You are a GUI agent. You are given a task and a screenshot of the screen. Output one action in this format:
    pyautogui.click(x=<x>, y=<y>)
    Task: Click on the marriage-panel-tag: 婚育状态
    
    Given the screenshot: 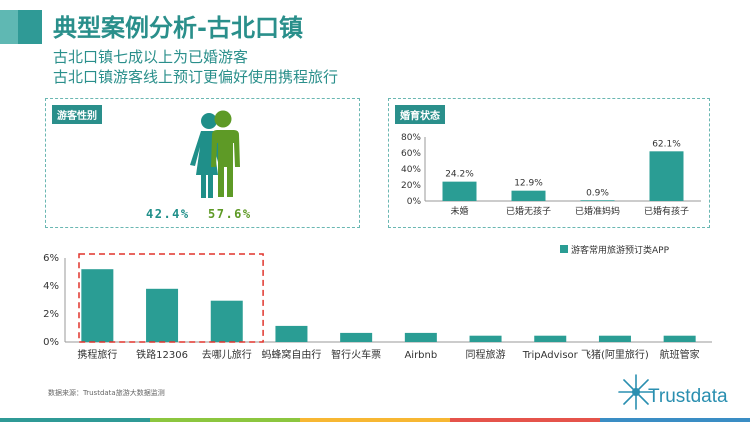 What is the action you would take?
    pyautogui.click(x=420, y=114)
    